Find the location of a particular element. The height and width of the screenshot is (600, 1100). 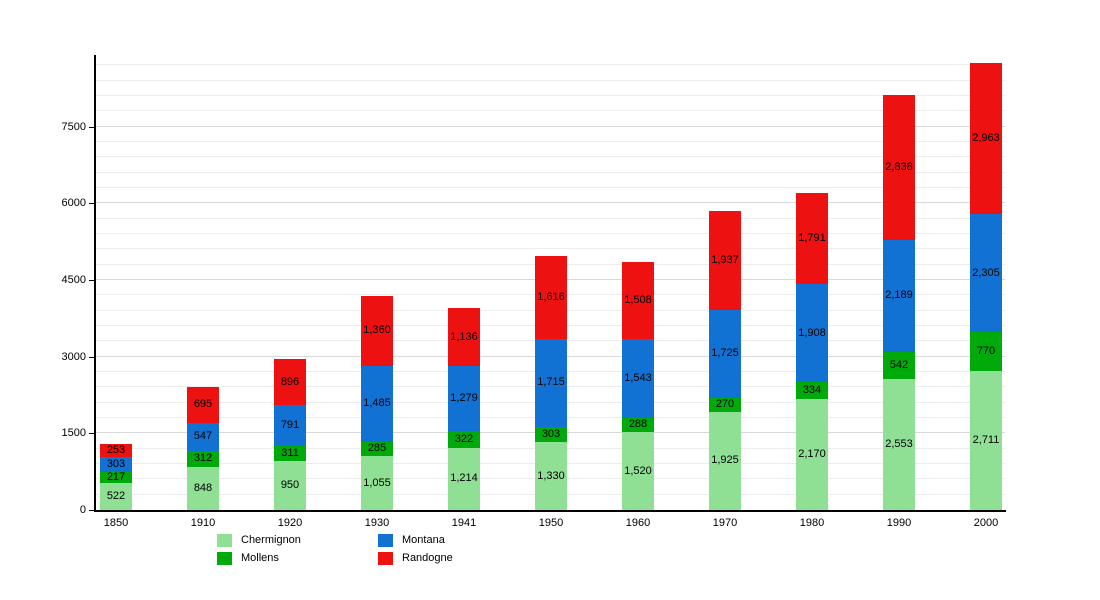

segment-value-label: 303 is located at coordinates (116, 463).